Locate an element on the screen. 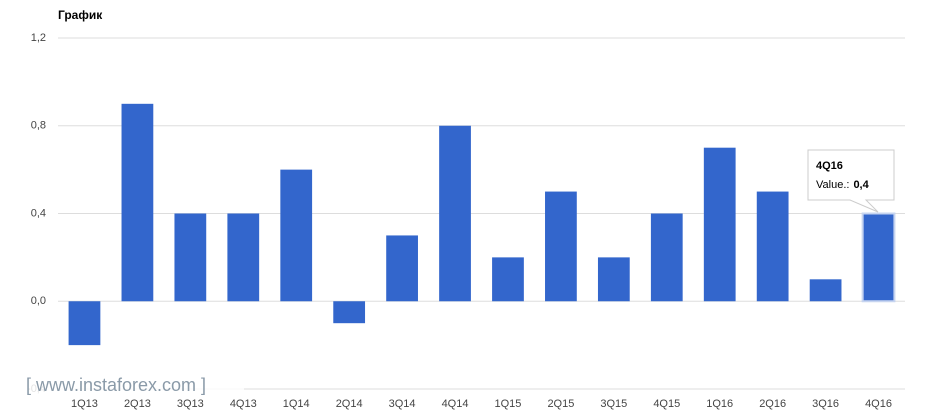 The image size is (935, 418). tooltip-label: Value.: is located at coordinates (832, 185).